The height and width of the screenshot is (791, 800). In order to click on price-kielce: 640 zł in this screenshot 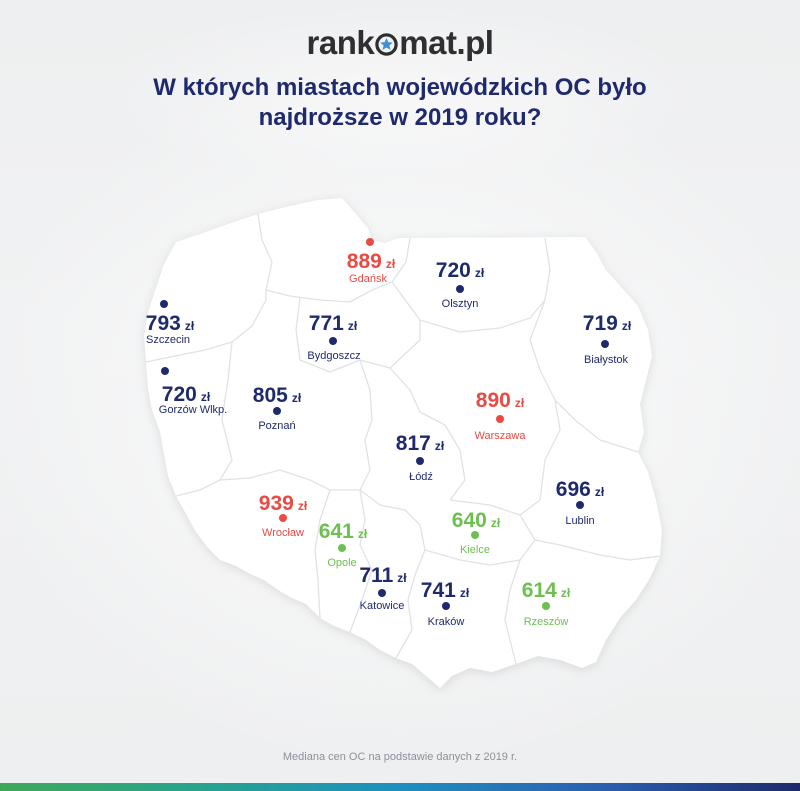, I will do `click(476, 520)`.